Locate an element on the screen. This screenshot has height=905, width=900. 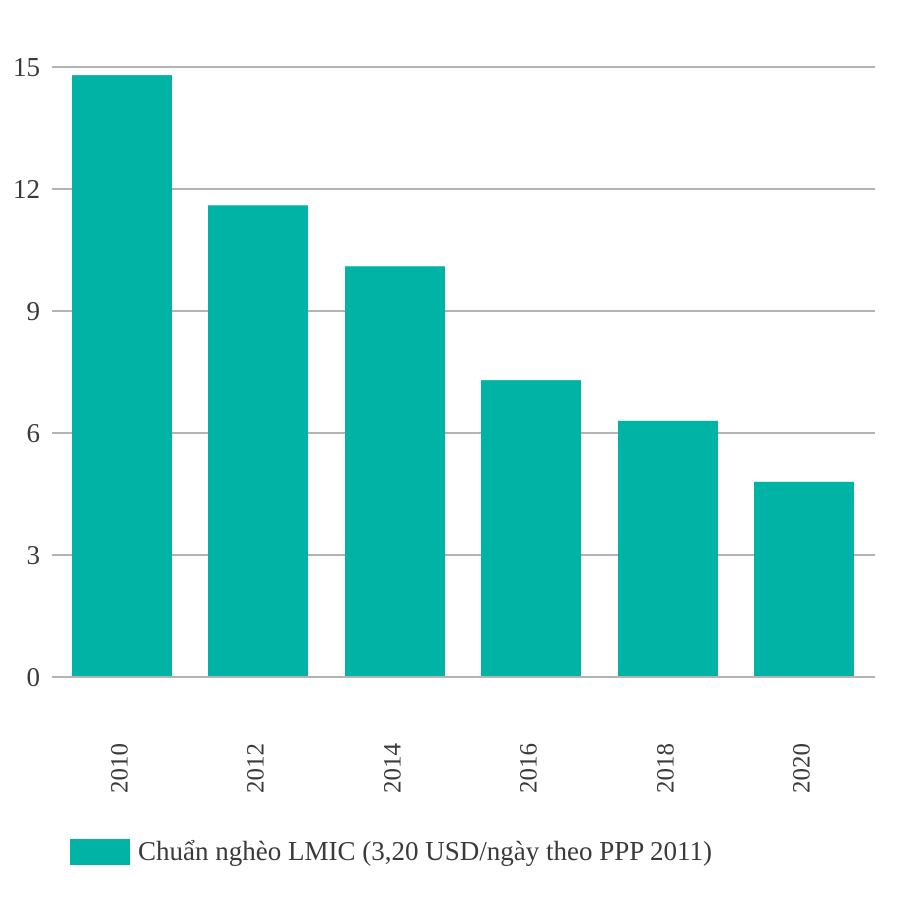
y-tick-label: 3 is located at coordinates (34, 555).